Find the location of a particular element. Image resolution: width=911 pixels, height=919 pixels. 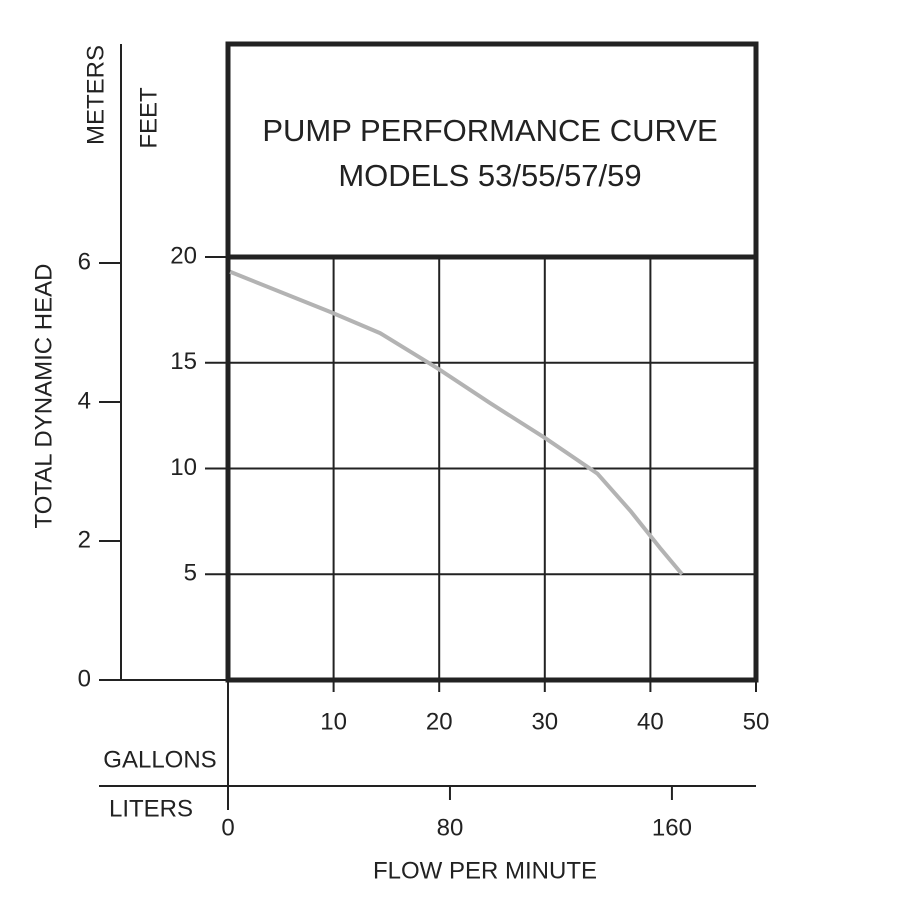

x2-tick-label: 0 is located at coordinates (227, 827).